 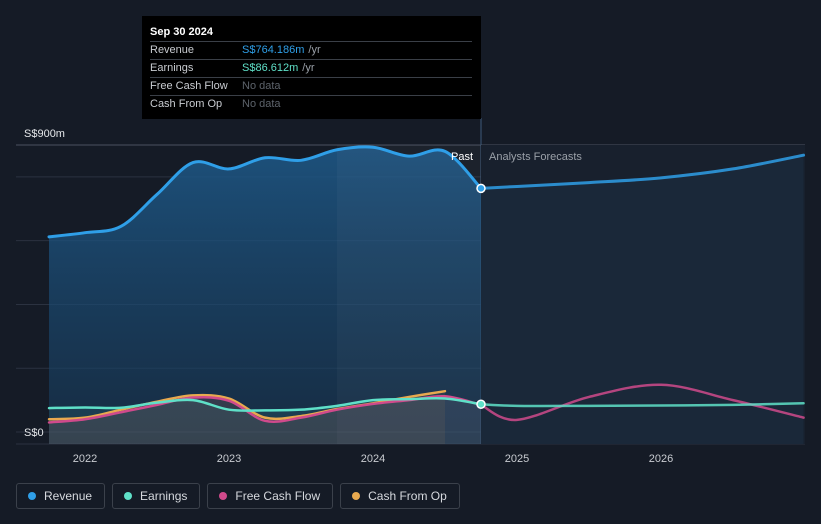 I want to click on x-tick-label: 2025, so click(x=517, y=459).